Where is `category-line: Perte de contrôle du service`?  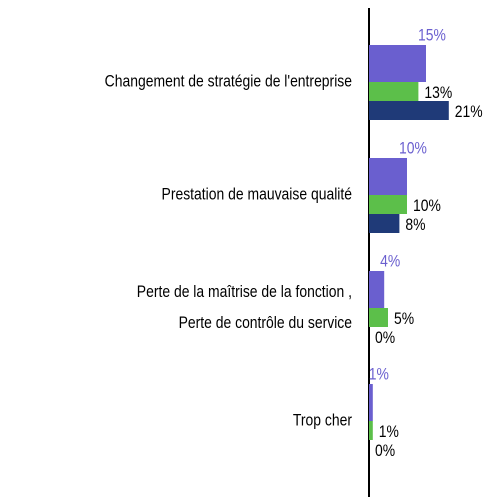 category-line: Perte de contrôle du service is located at coordinates (265, 323).